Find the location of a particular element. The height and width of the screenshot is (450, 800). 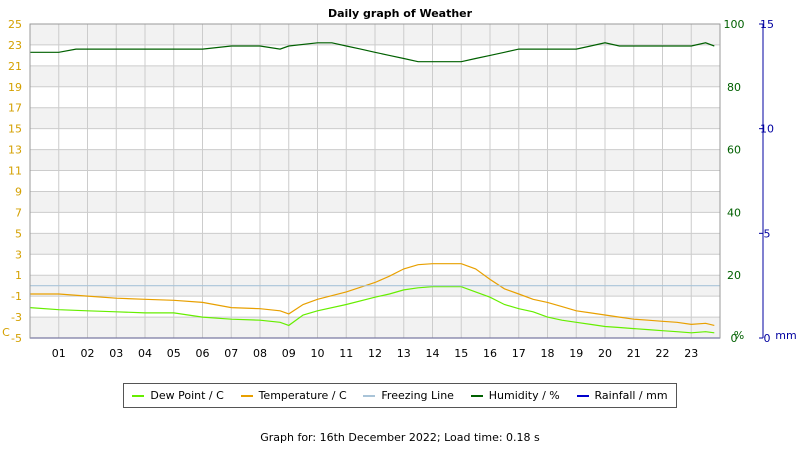

left-axis-tick-label: 19 is located at coordinates (15, 87).